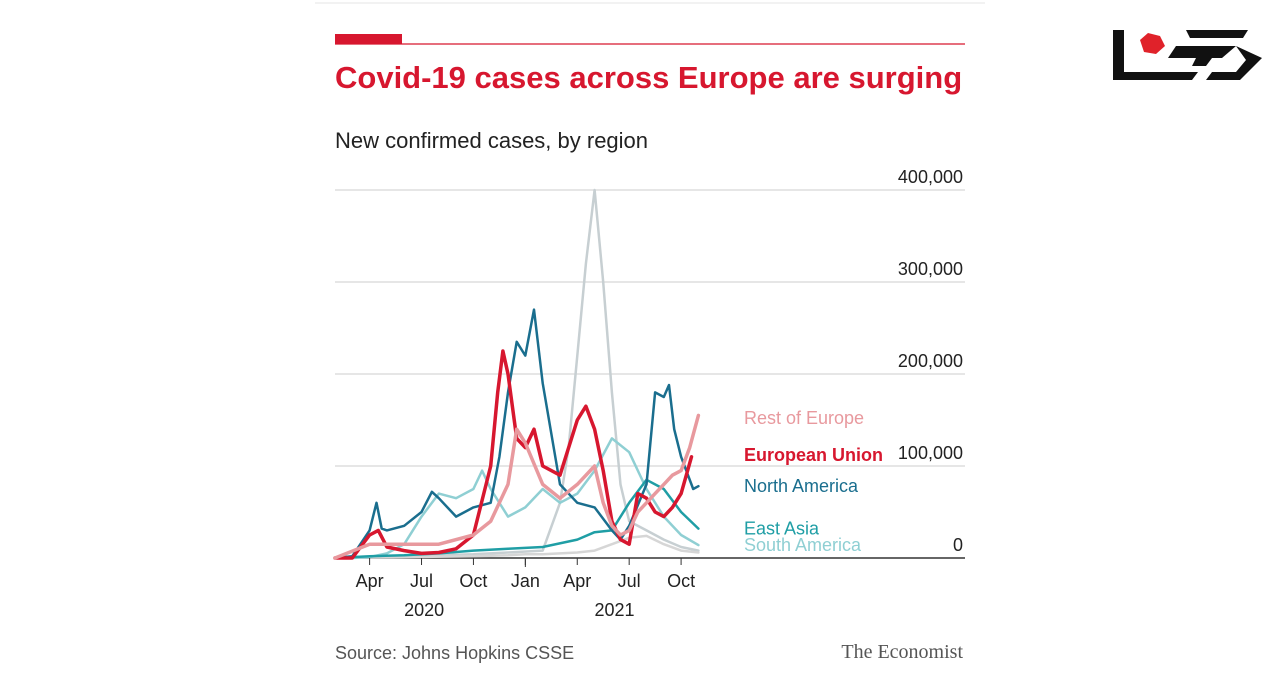  I want to click on series-label-rest-of-europe: Rest of Europe, so click(804, 418).